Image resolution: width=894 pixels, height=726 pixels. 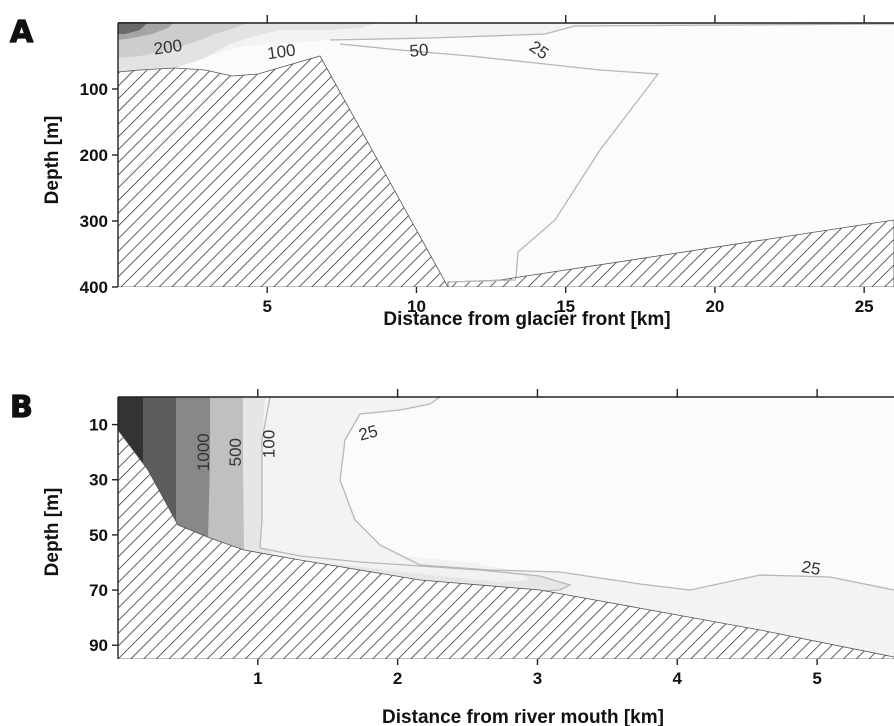 I want to click on panel-b-y-tick-label: 90, so click(x=98, y=645).